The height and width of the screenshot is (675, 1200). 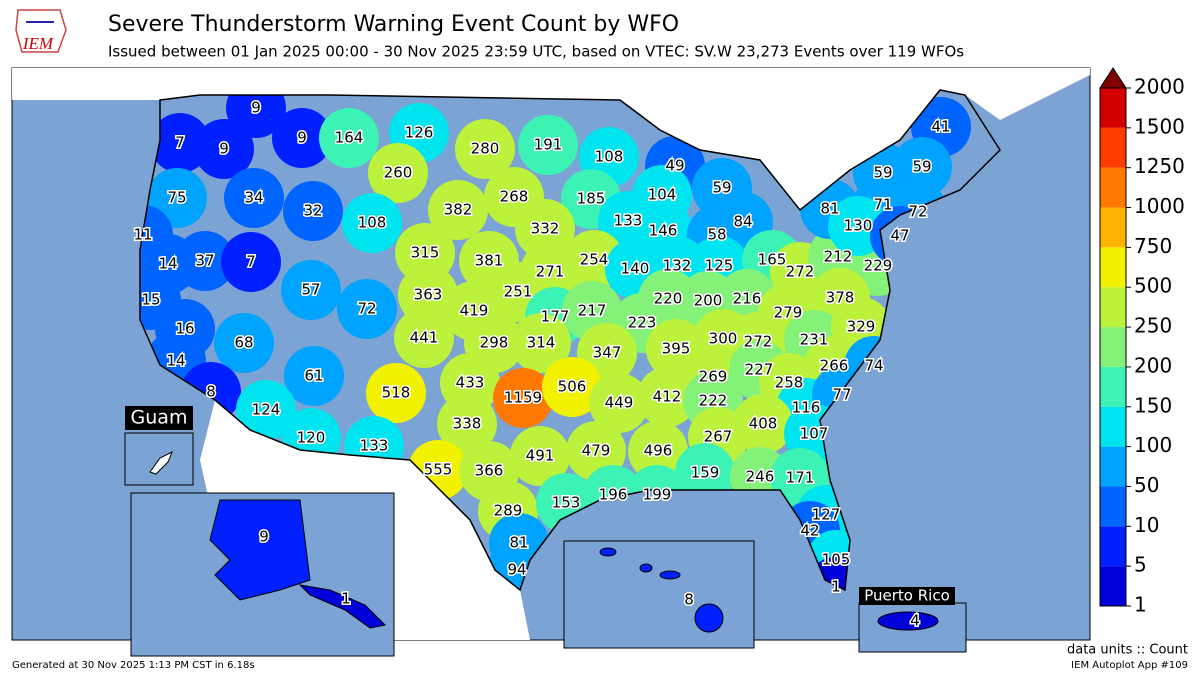 I want to click on wfo-count-label: 153, so click(x=566, y=503).